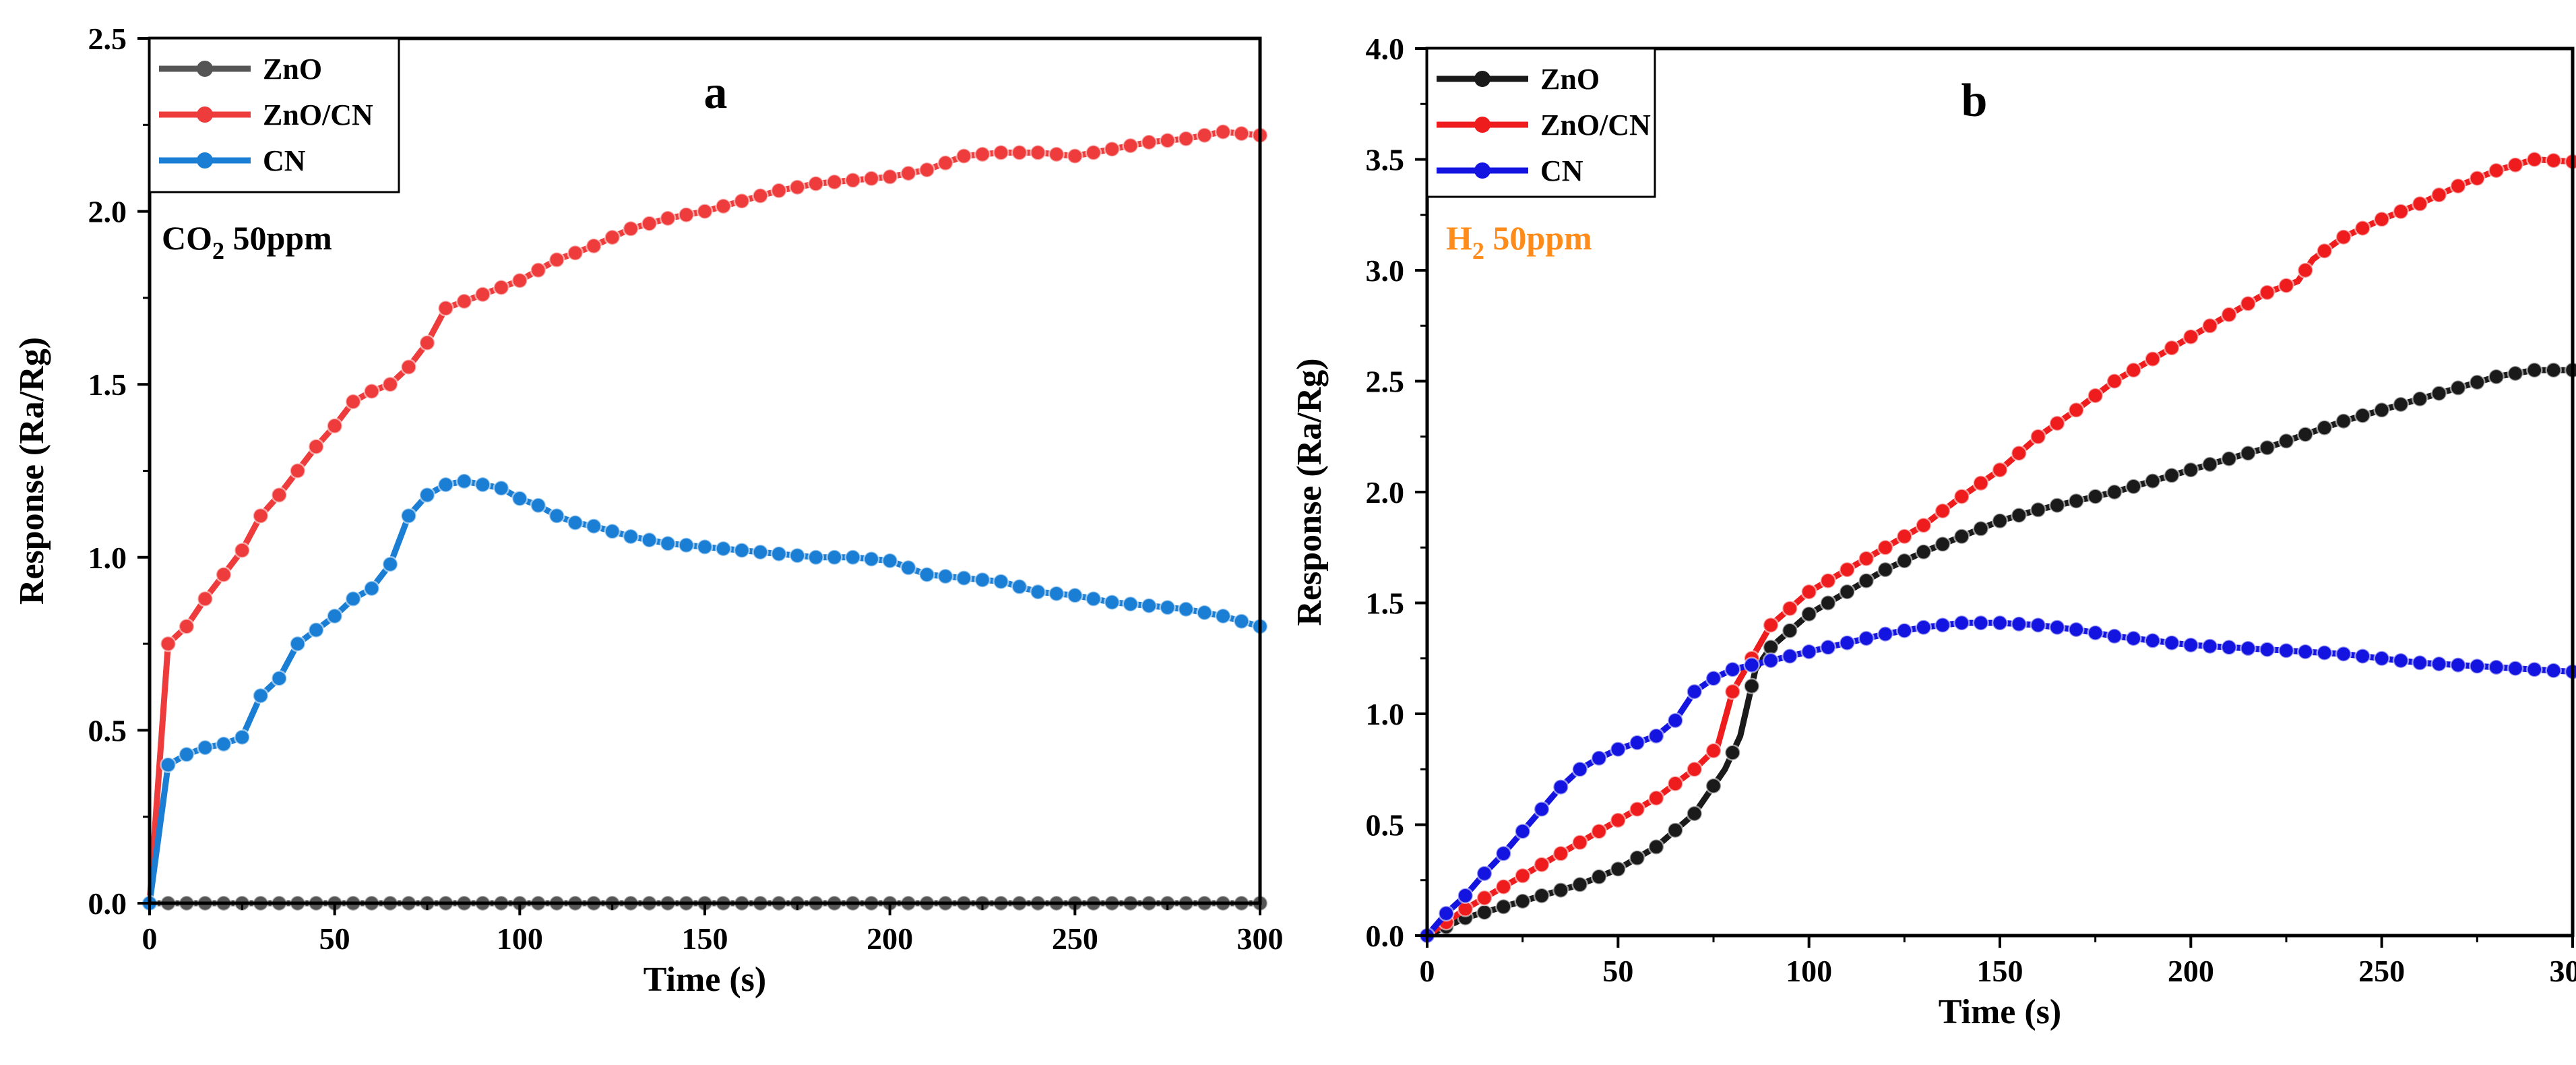  Describe the element at coordinates (107, 212) in the screenshot. I see `y-tick-label: 2.0` at that location.